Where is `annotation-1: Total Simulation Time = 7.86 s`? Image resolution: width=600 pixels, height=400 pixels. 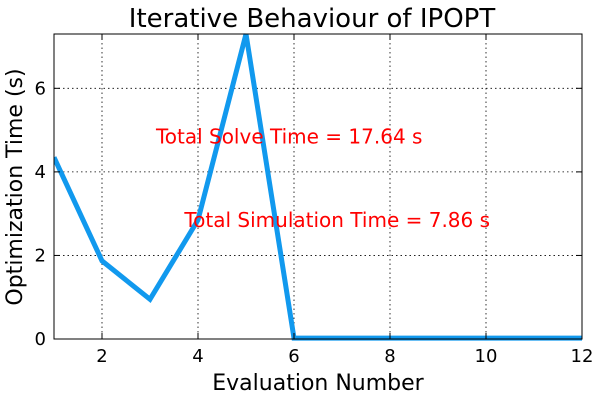 annotation-1: Total Simulation Time = 7.86 s is located at coordinates (336, 220).